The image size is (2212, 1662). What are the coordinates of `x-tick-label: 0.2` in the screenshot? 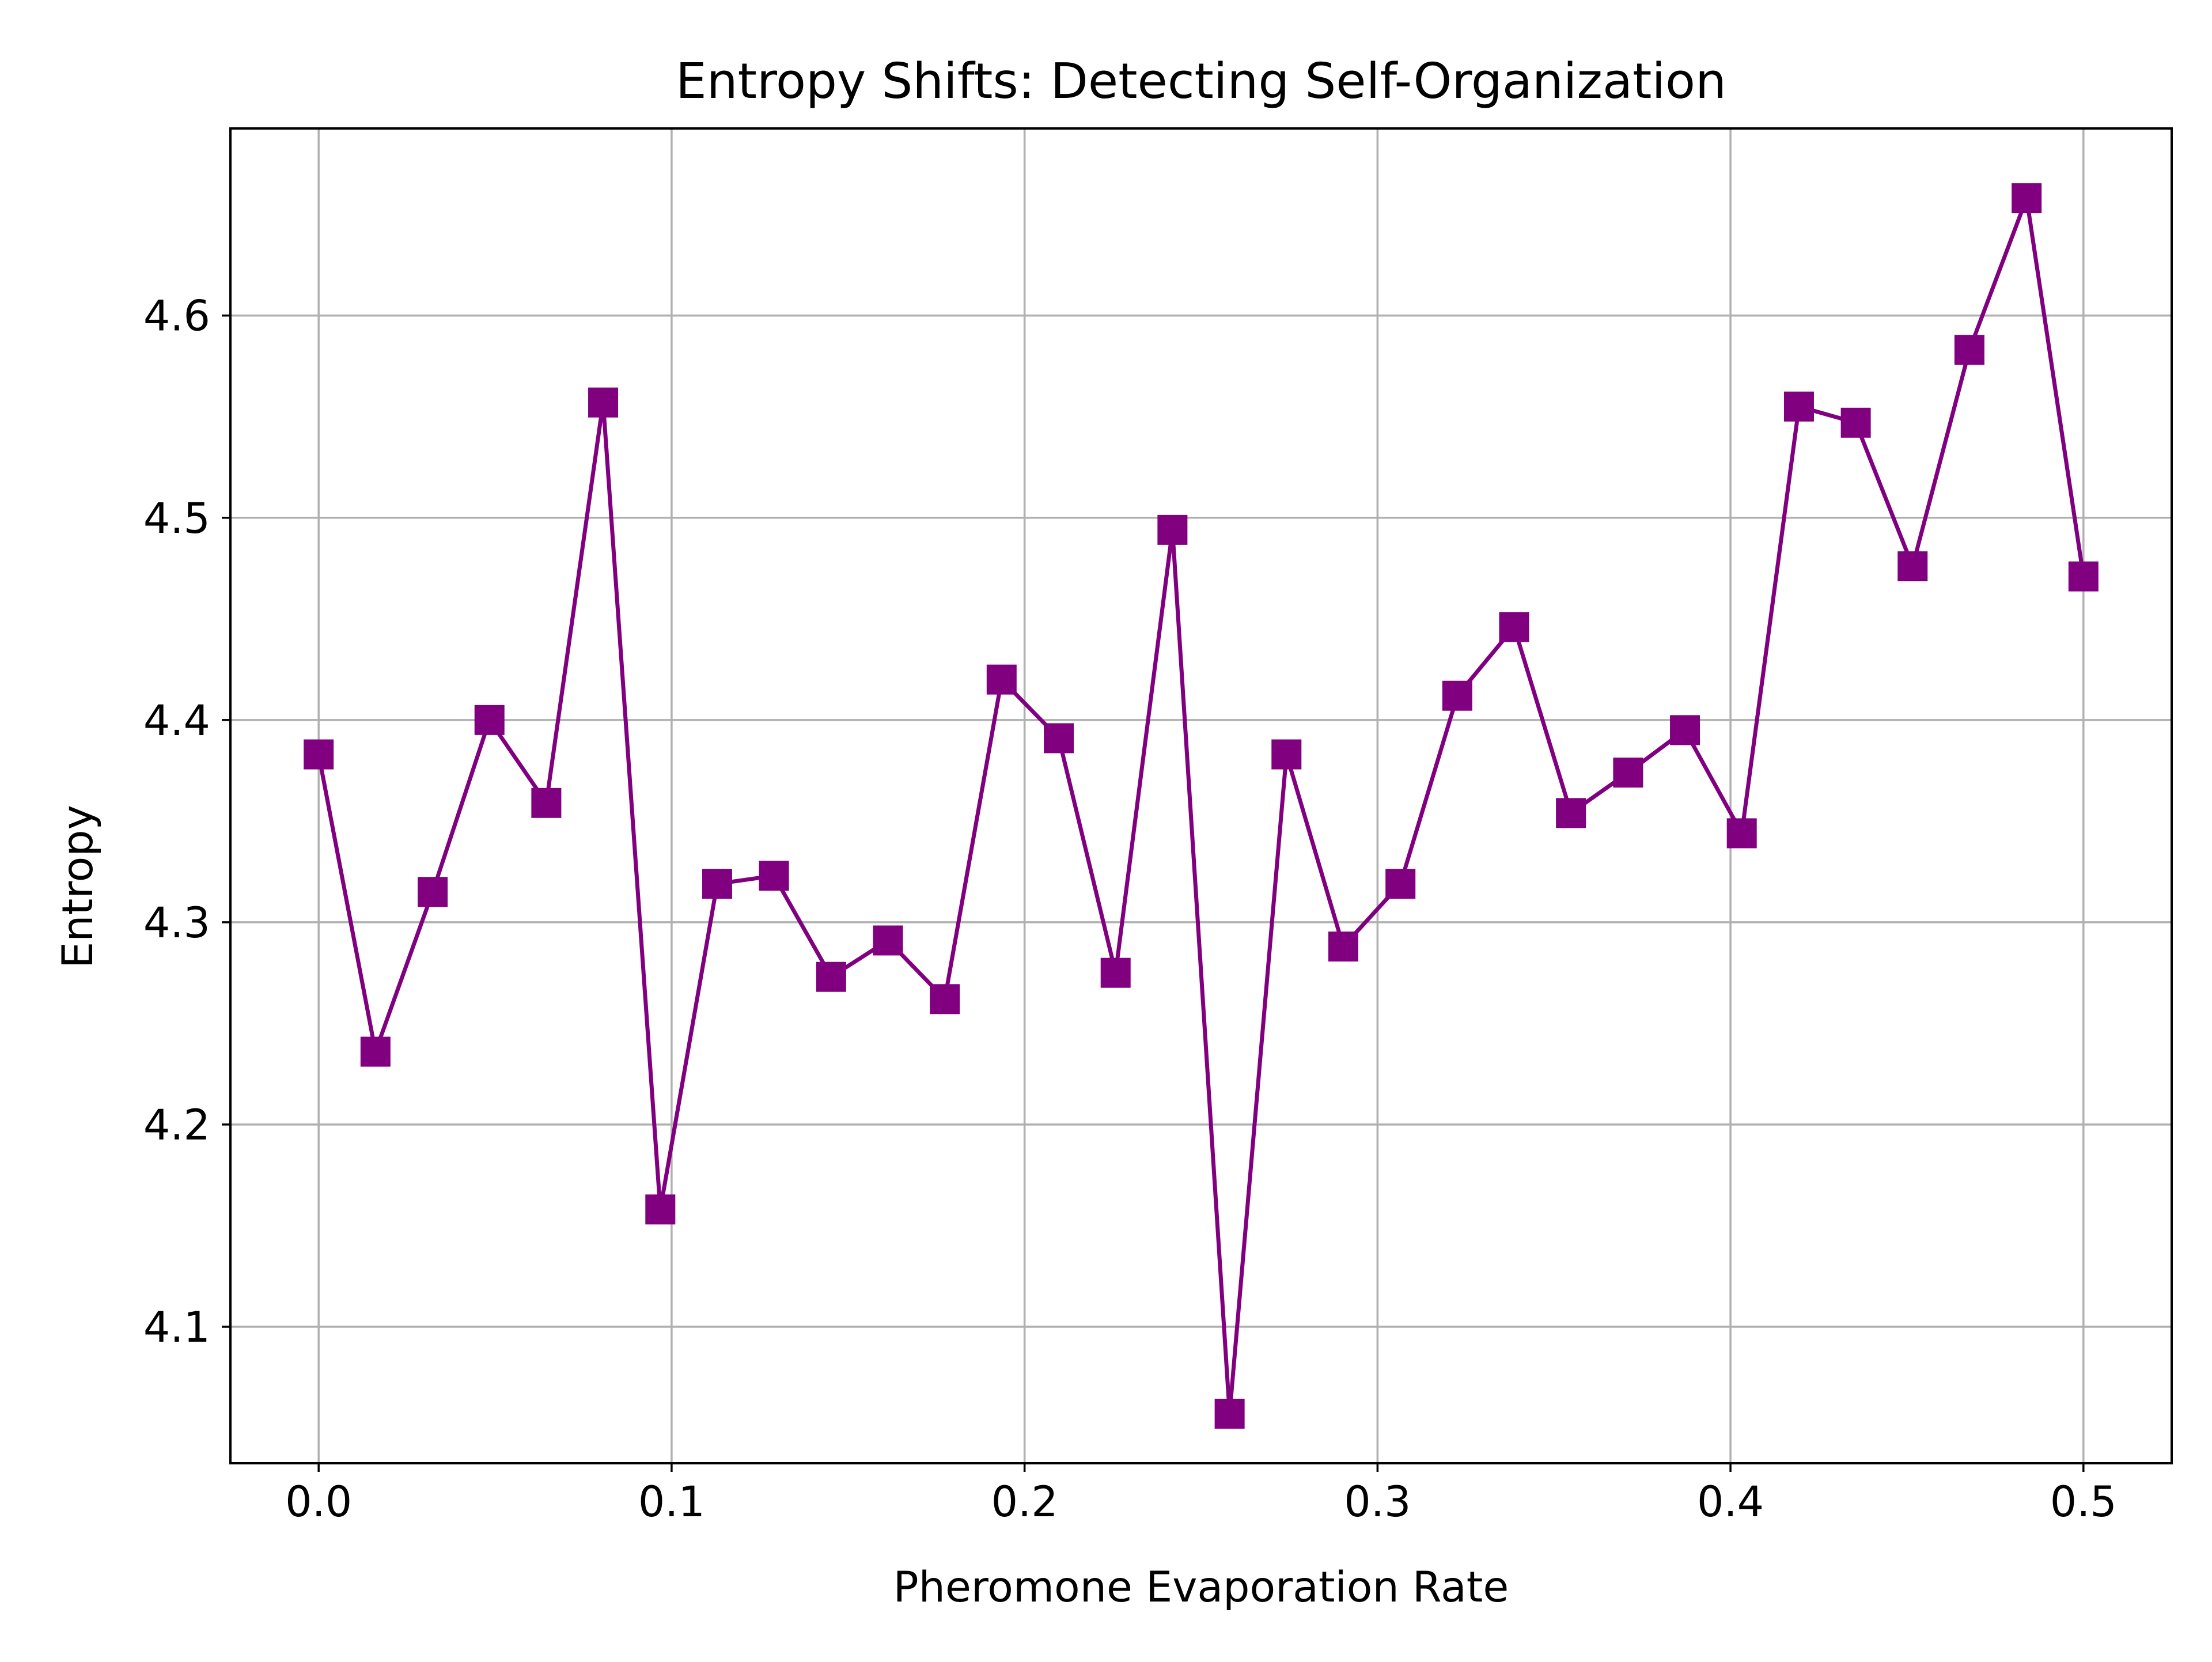 It's located at (1024, 1503).